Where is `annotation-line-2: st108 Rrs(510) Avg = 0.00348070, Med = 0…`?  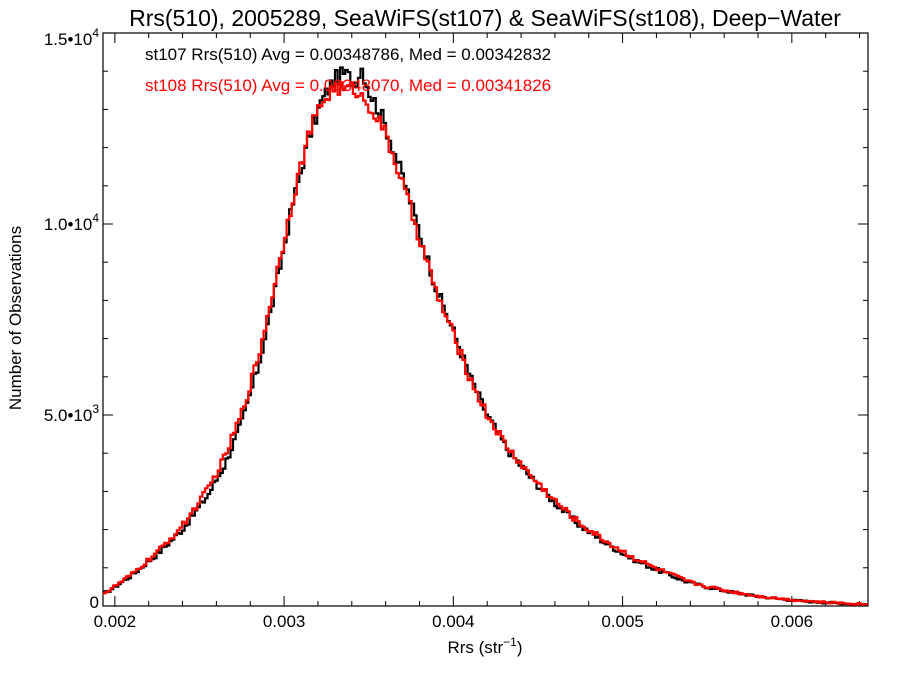
annotation-line-2: st108 Rrs(510) Avg = 0.00348070, Med = 0… is located at coordinates (348, 85).